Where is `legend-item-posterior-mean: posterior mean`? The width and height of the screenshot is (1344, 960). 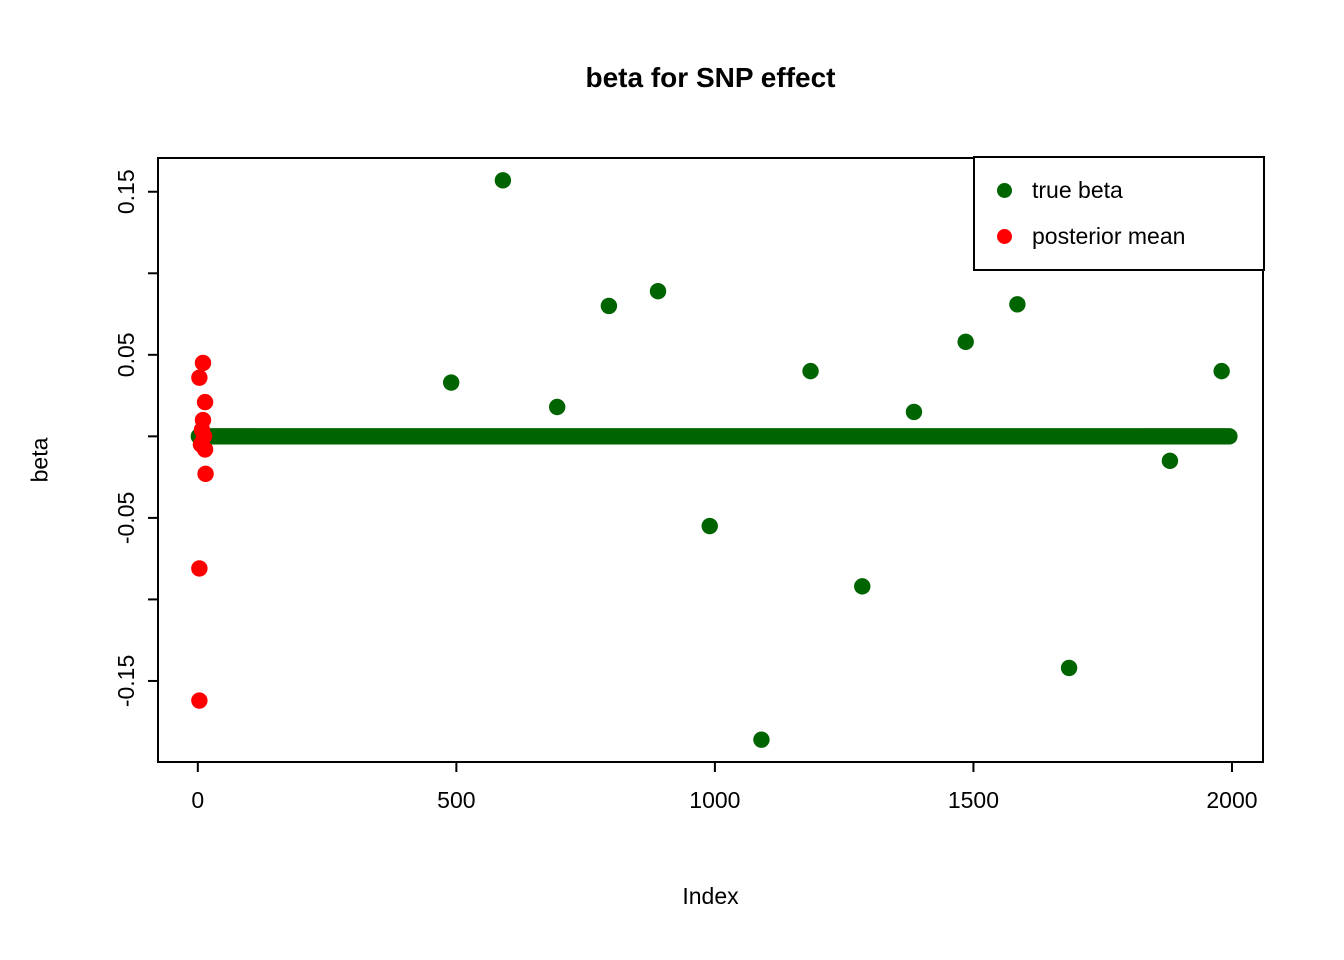 legend-item-posterior-mean: posterior mean is located at coordinates (1130, 236).